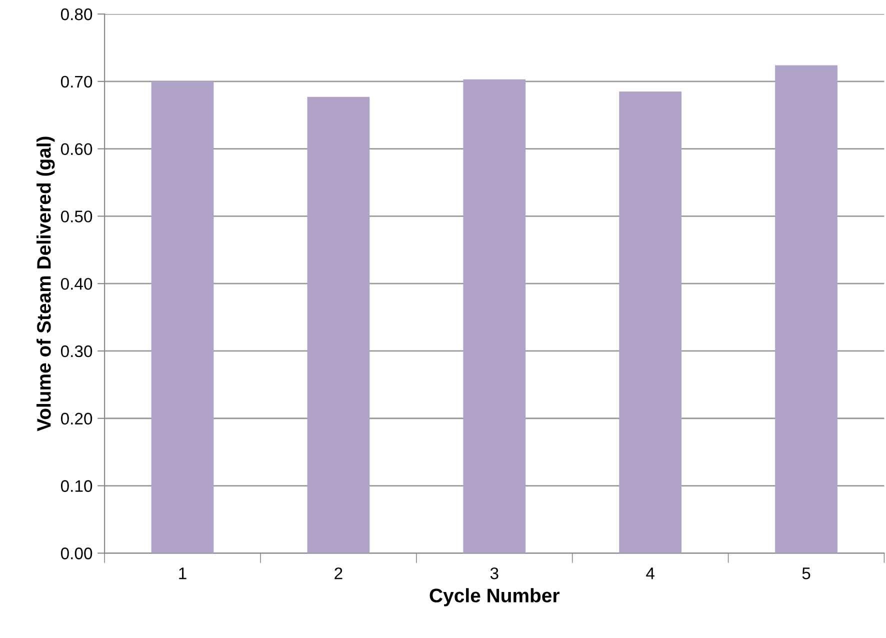 This screenshot has width=886, height=638. What do you see at coordinates (76, 486) in the screenshot?
I see `y-tick-label: 0.10` at bounding box center [76, 486].